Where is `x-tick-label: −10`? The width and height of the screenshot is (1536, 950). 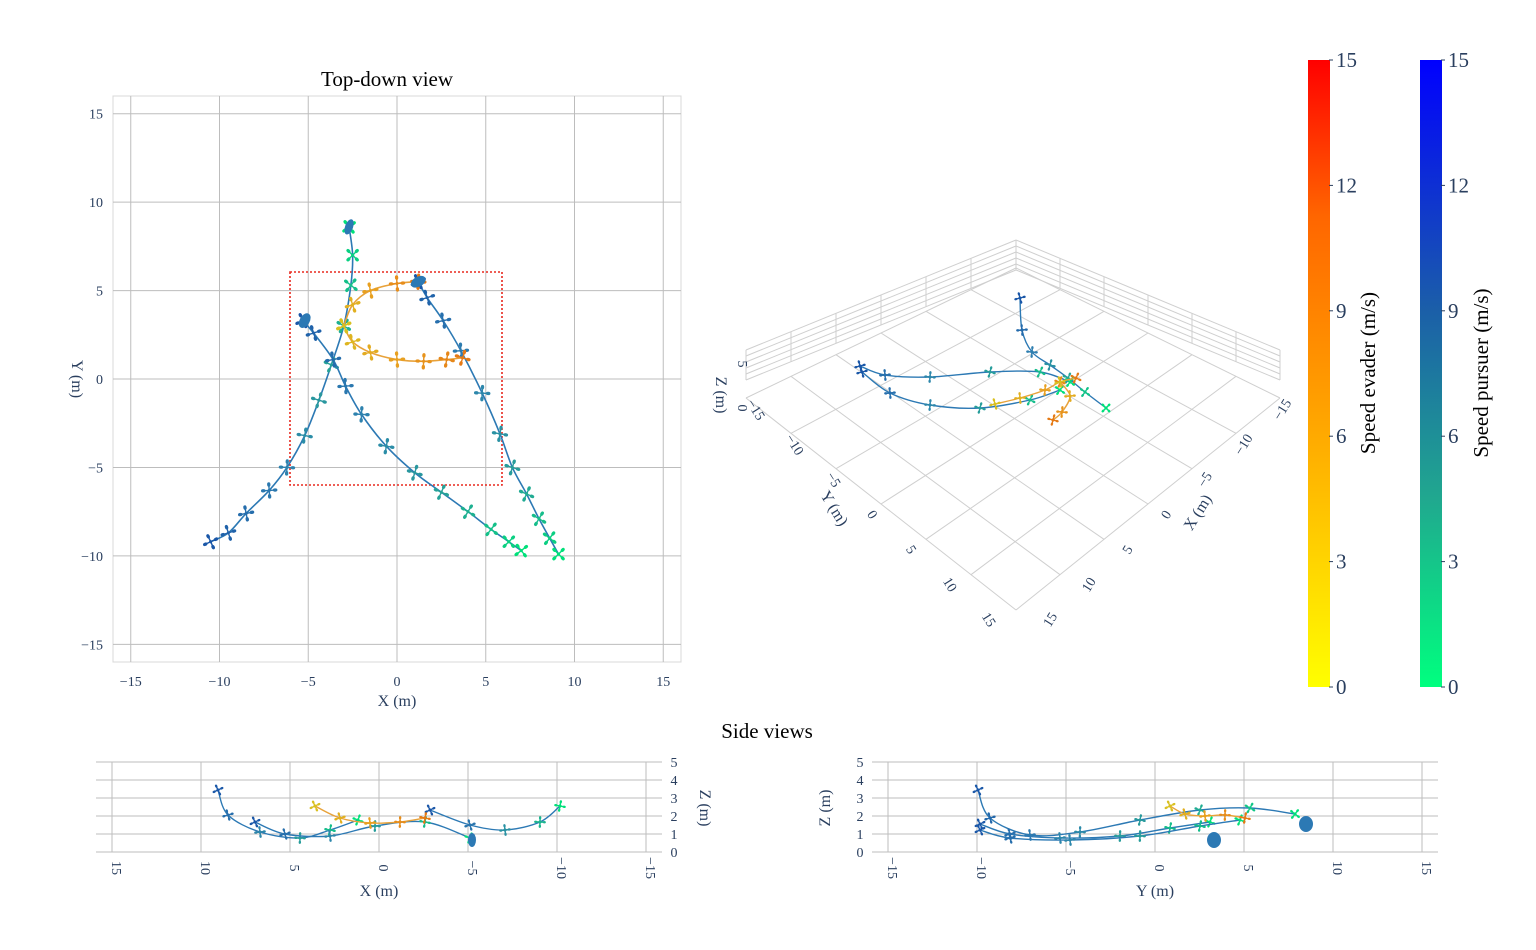 x-tick-label: −10 is located at coordinates (980, 868).